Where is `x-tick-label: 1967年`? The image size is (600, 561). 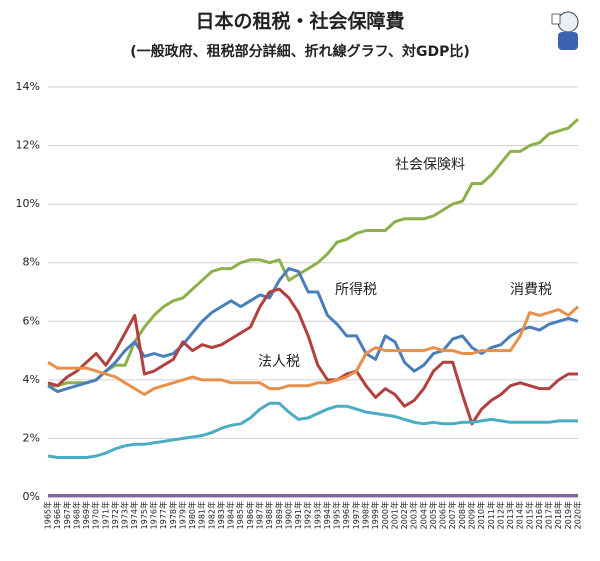 x-tick-label: 1967年 is located at coordinates (67, 515).